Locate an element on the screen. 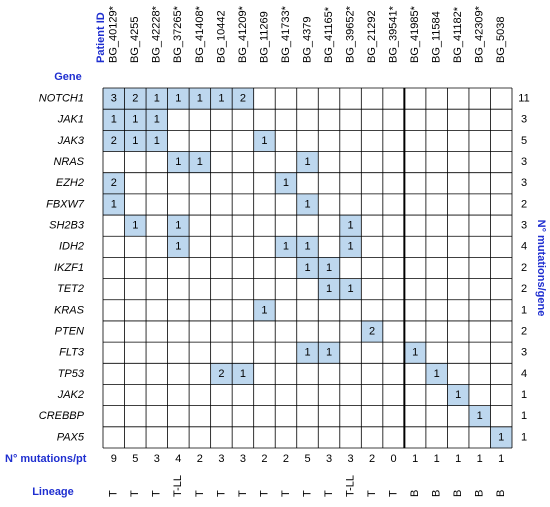 This screenshot has width=550, height=507. patient-id: BG_39652* is located at coordinates (350, 34).